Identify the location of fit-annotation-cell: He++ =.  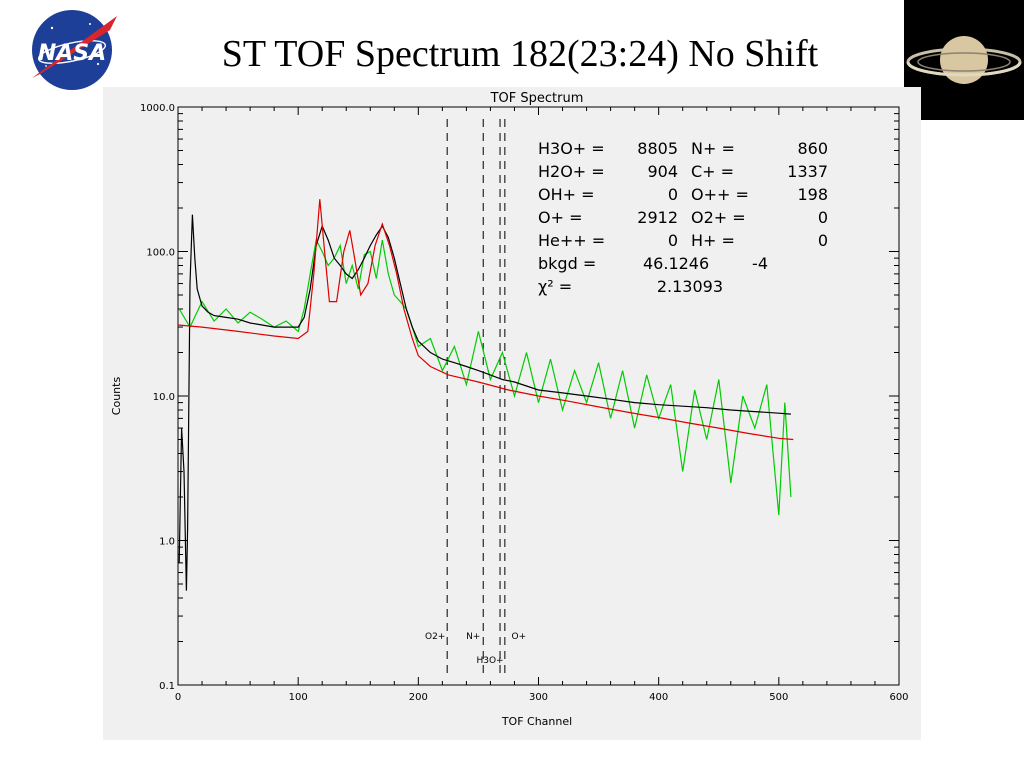
(571, 240).